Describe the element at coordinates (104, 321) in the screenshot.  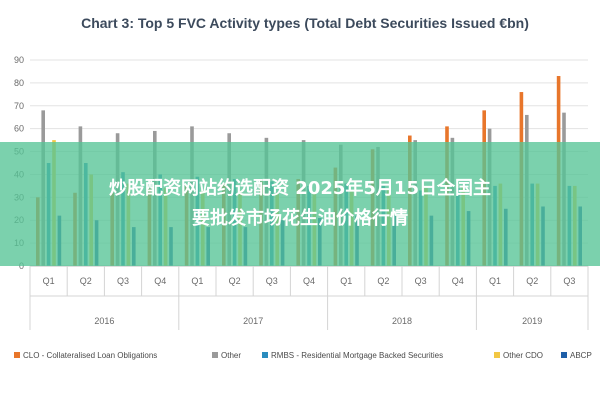
I see `year-label: 2016` at that location.